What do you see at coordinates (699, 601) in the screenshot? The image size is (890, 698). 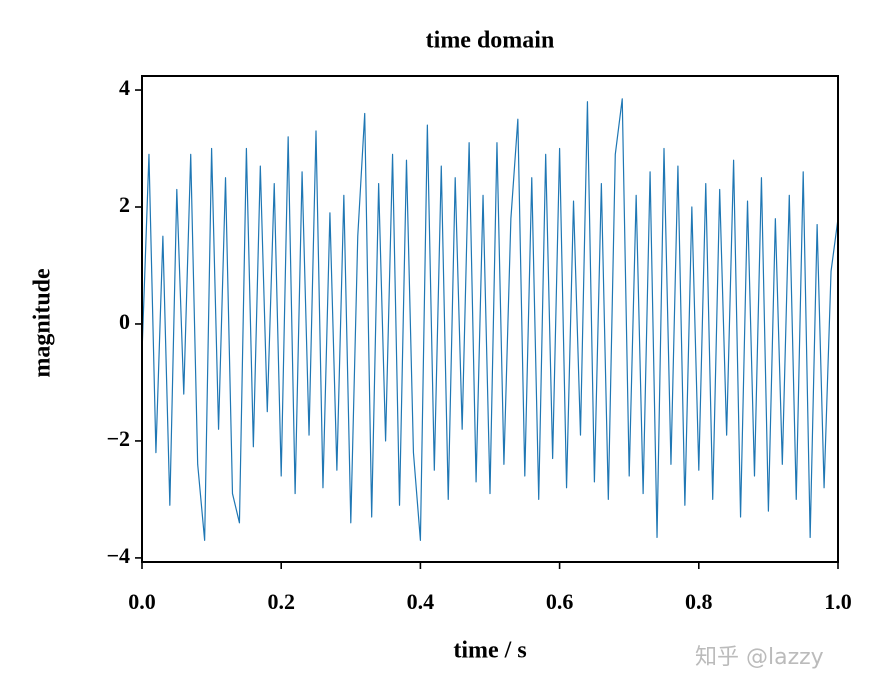 I see `x-tick-label: 0.8` at bounding box center [699, 601].